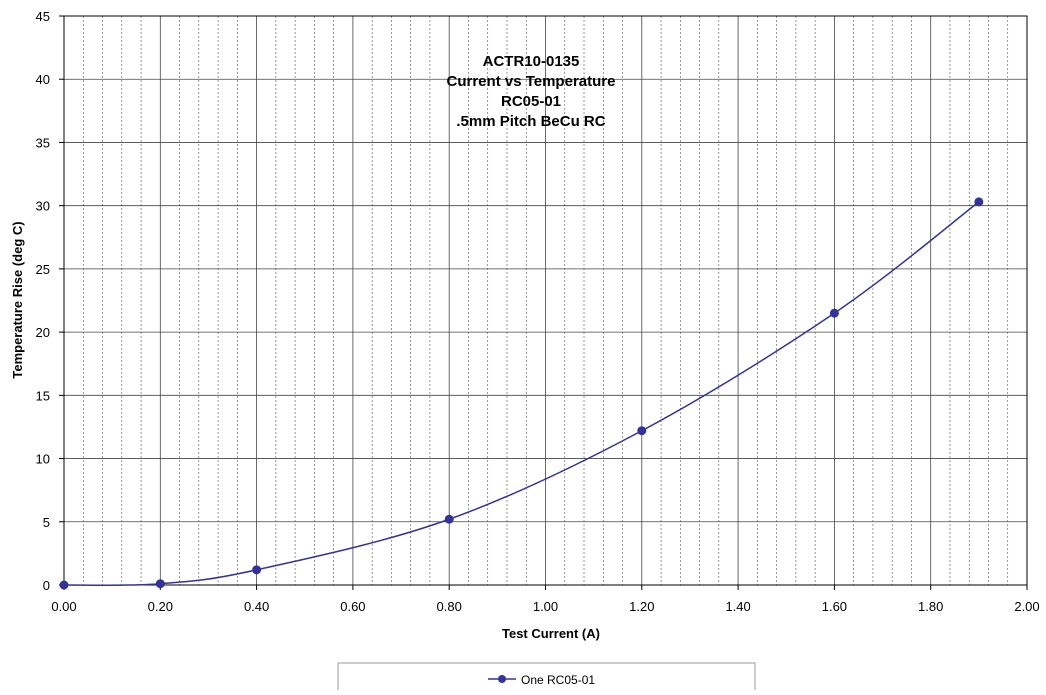 This screenshot has height=695, width=1046. What do you see at coordinates (641, 606) in the screenshot?
I see `x-tick-label: 1.20` at bounding box center [641, 606].